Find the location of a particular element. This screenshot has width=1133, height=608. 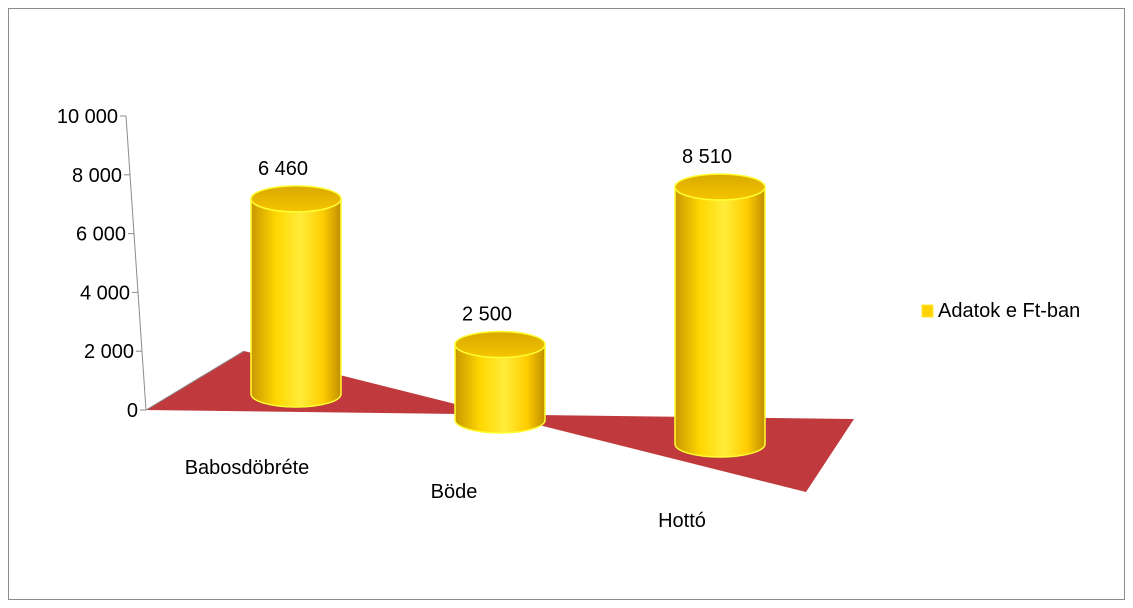

bar-babosdobrete is located at coordinates (296, 296).